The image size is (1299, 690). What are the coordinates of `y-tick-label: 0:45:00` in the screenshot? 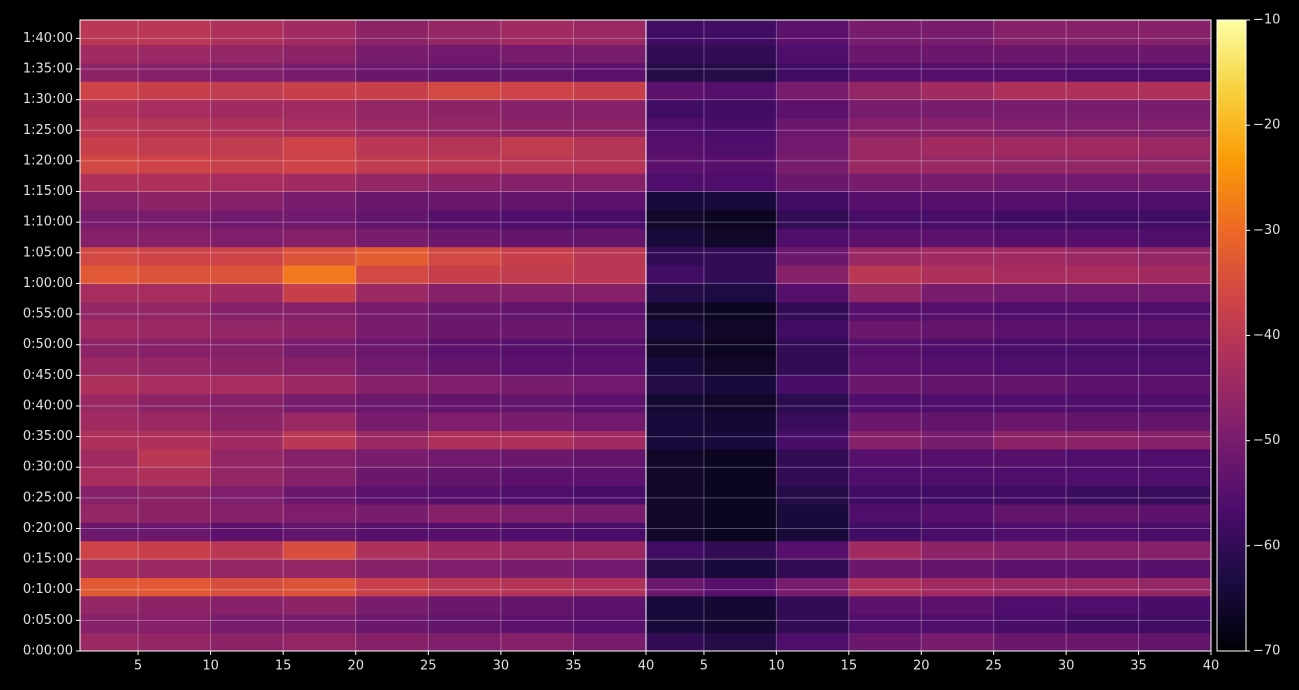 It's located at (48, 375).